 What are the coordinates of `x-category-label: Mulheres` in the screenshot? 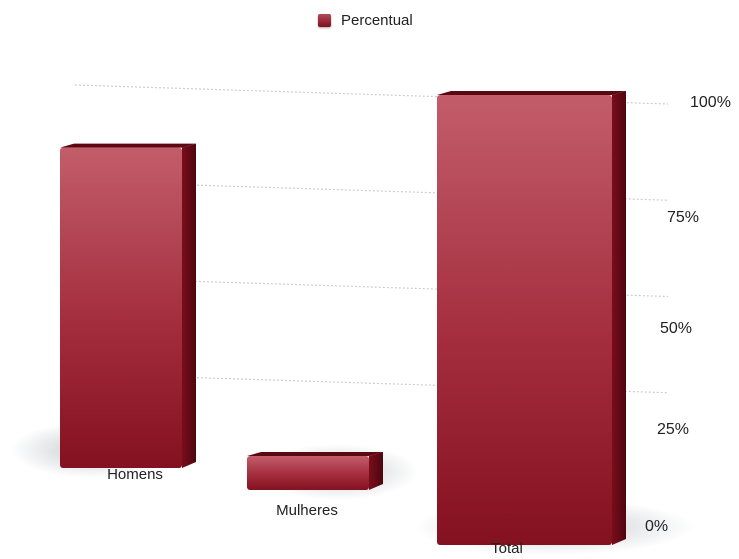 It's located at (307, 510).